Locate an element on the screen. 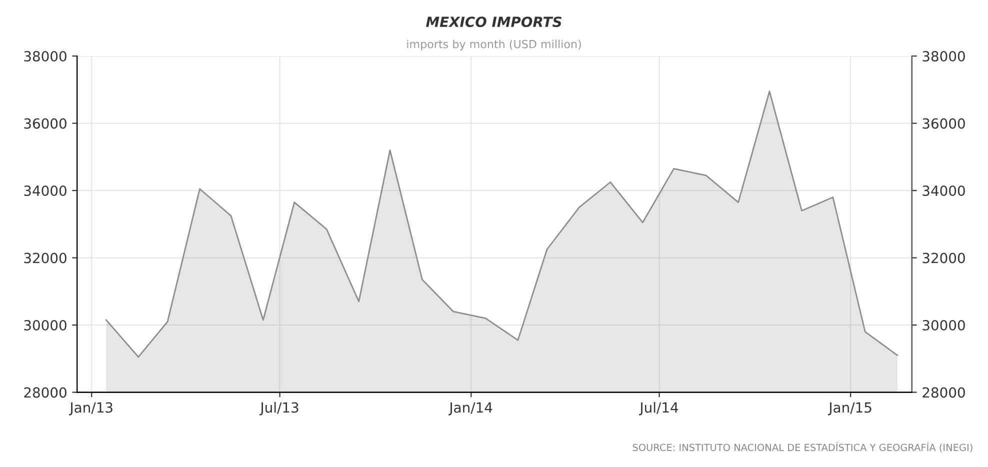 This screenshot has width=988, height=467. y-tick-label: 32000 is located at coordinates (45, 258).